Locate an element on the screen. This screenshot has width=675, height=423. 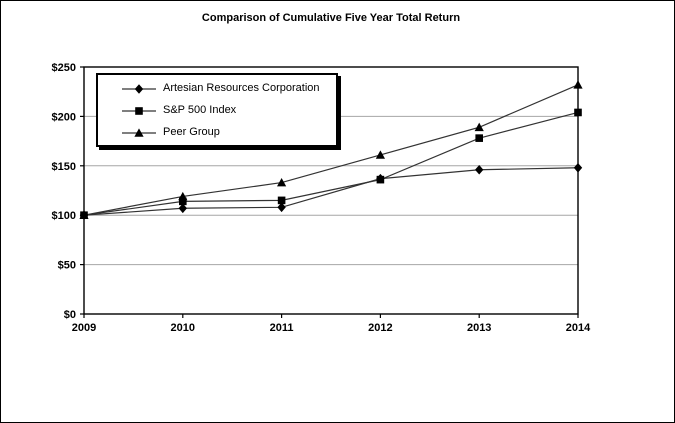
x-tick-label: 2010 is located at coordinates (183, 328).